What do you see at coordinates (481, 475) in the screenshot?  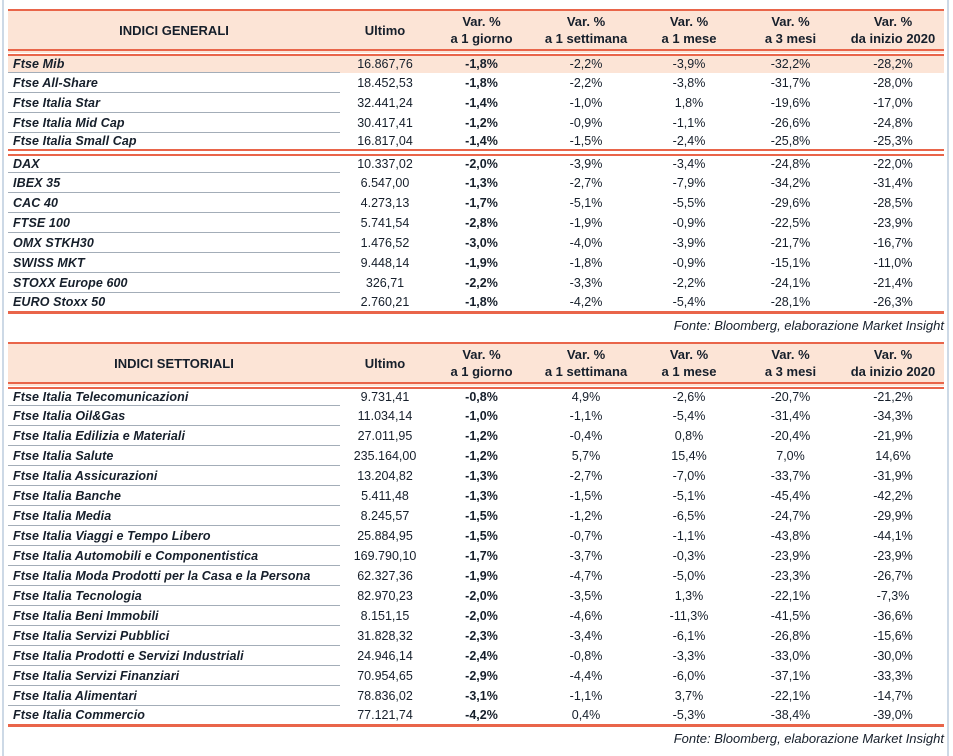 I see `var-1-giorno-cell: -1,3%` at bounding box center [481, 475].